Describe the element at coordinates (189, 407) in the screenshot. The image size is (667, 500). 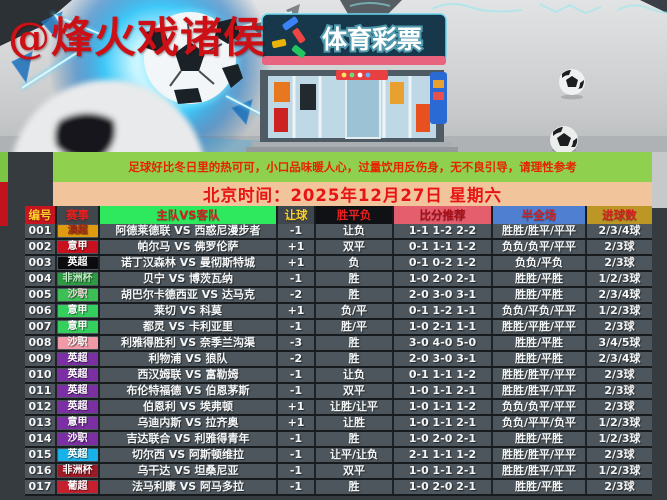
I see `match-teams: 伯恩利 VS 埃弗顿` at that location.